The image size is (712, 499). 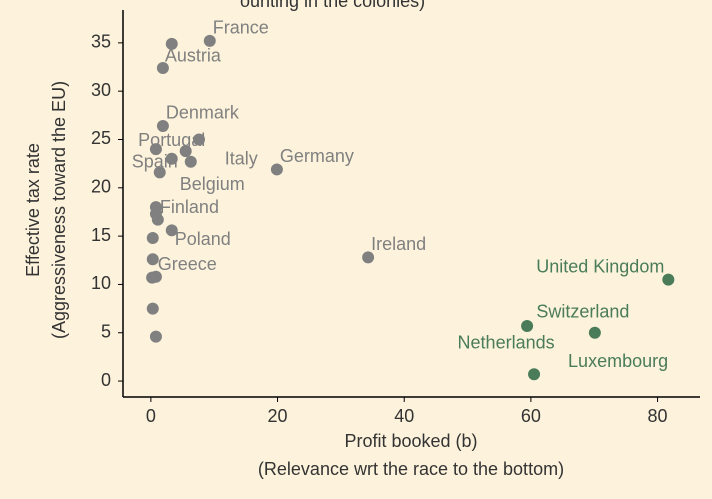 I want to click on point-label: Ireland, so click(x=398, y=244).